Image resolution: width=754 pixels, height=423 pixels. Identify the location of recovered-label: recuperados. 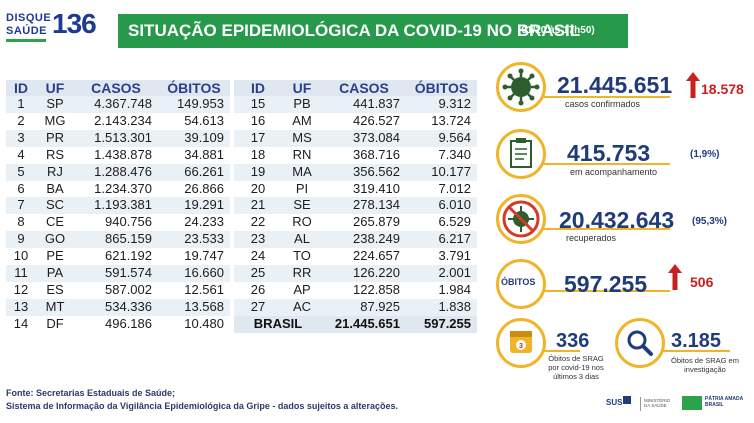
(591, 238).